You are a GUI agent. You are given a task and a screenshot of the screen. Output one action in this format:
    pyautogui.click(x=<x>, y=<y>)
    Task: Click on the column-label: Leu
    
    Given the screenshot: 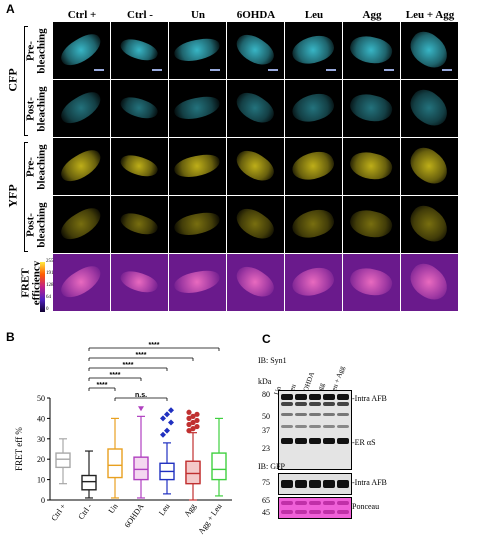 What is the action you would take?
    pyautogui.click(x=314, y=15)
    